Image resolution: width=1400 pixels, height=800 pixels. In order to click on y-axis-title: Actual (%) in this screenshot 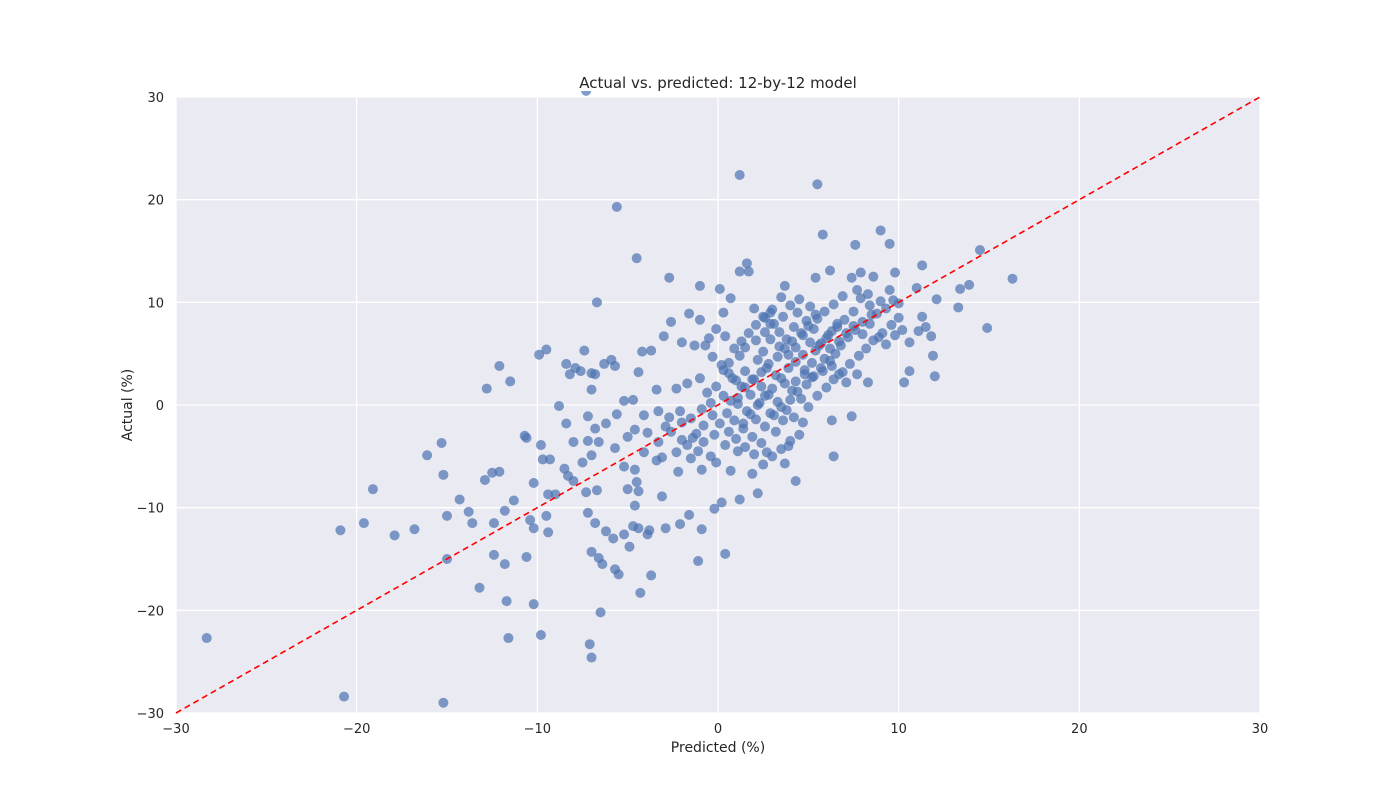, I will do `click(128, 405)`.